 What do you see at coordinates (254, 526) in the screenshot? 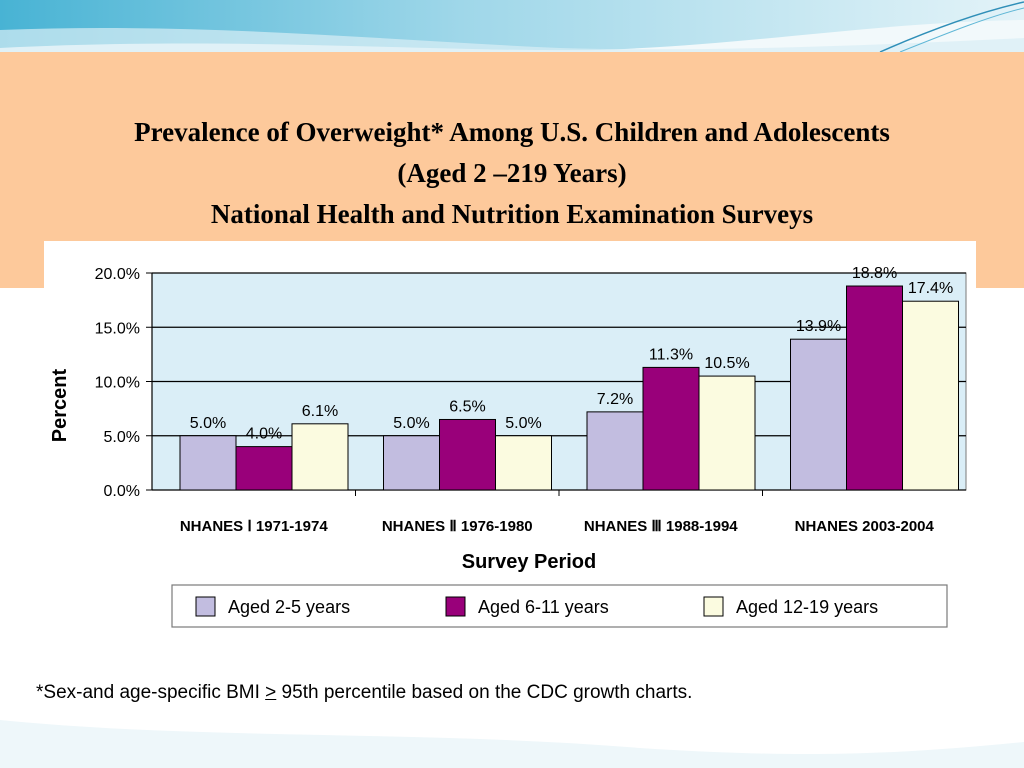
I see `x-category-label: NHANES Ⅰ 1971-1974` at bounding box center [254, 526].